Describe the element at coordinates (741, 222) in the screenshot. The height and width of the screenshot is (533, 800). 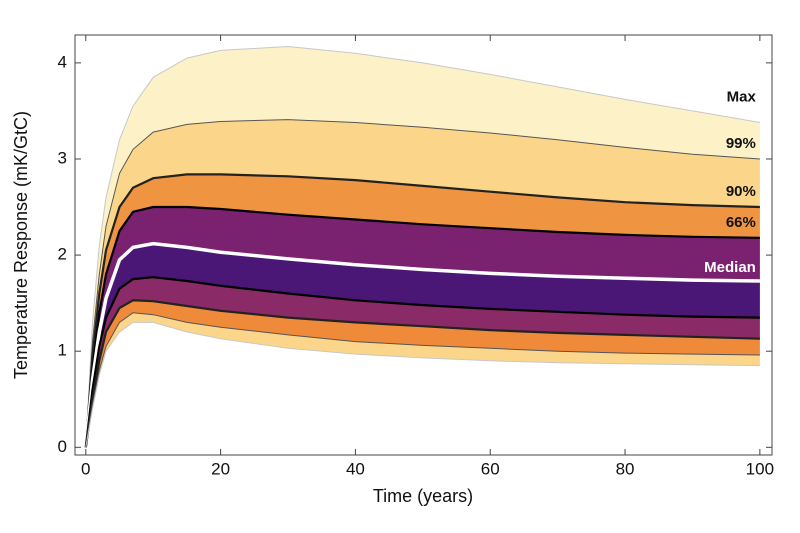
I see `series-label: 66%` at that location.